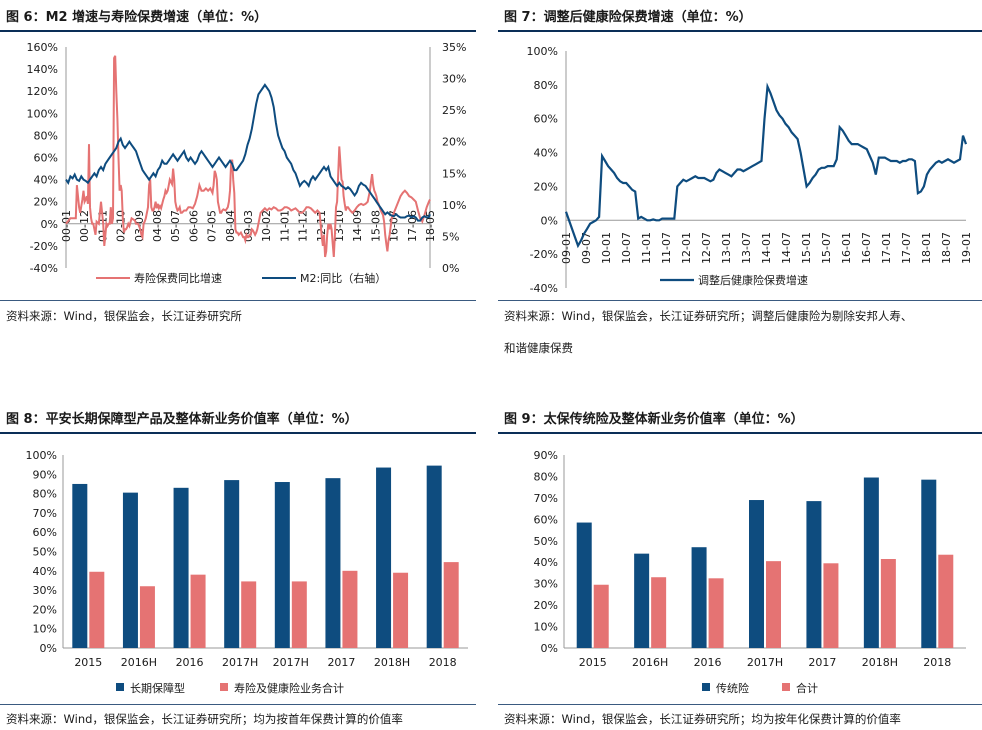  Describe the element at coordinates (937, 662) in the screenshot. I see `chart4-x-tick: 2018` at that location.